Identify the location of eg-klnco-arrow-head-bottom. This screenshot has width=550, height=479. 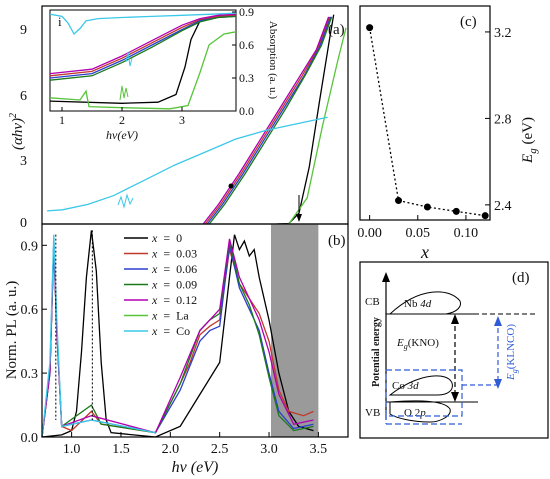
(498, 384).